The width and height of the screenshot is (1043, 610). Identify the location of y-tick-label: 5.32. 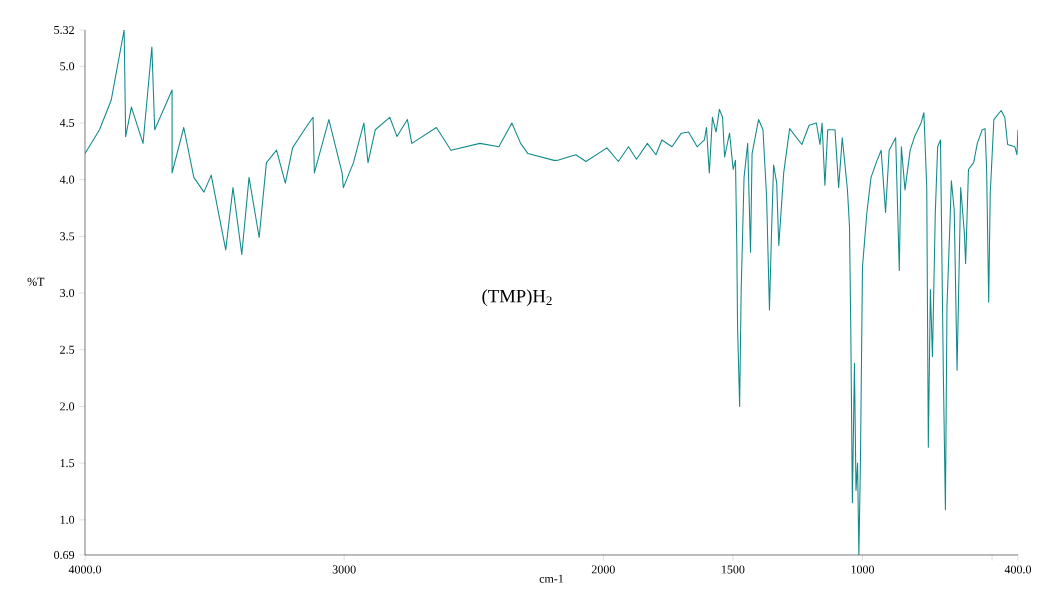
(64, 30).